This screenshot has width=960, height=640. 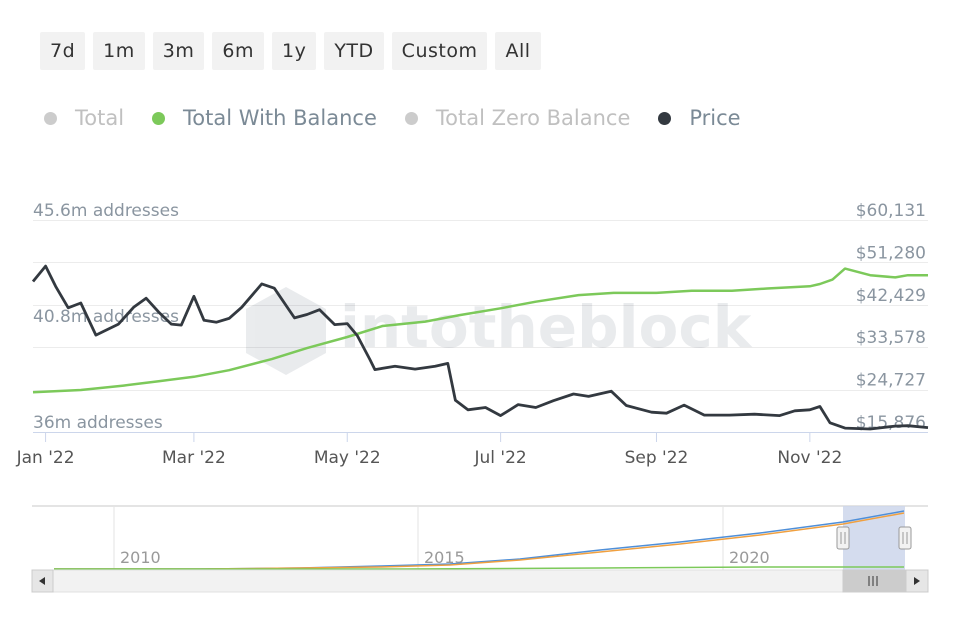 I want to click on arrow-right-icon, so click(x=917, y=581).